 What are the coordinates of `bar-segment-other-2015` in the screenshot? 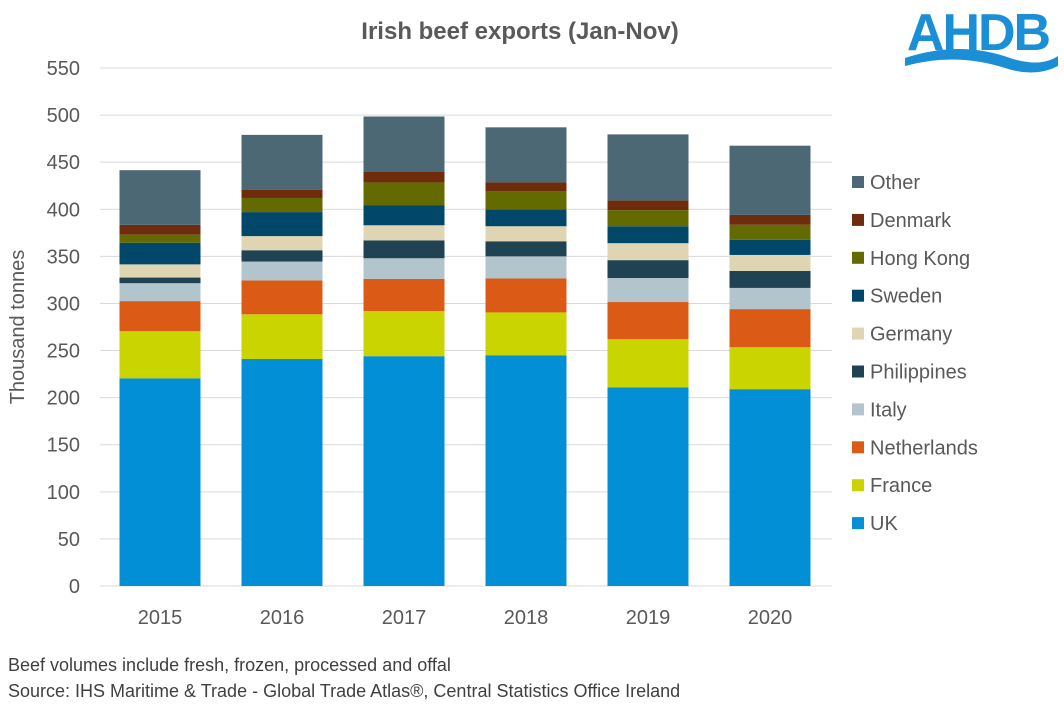 It's located at (160, 197).